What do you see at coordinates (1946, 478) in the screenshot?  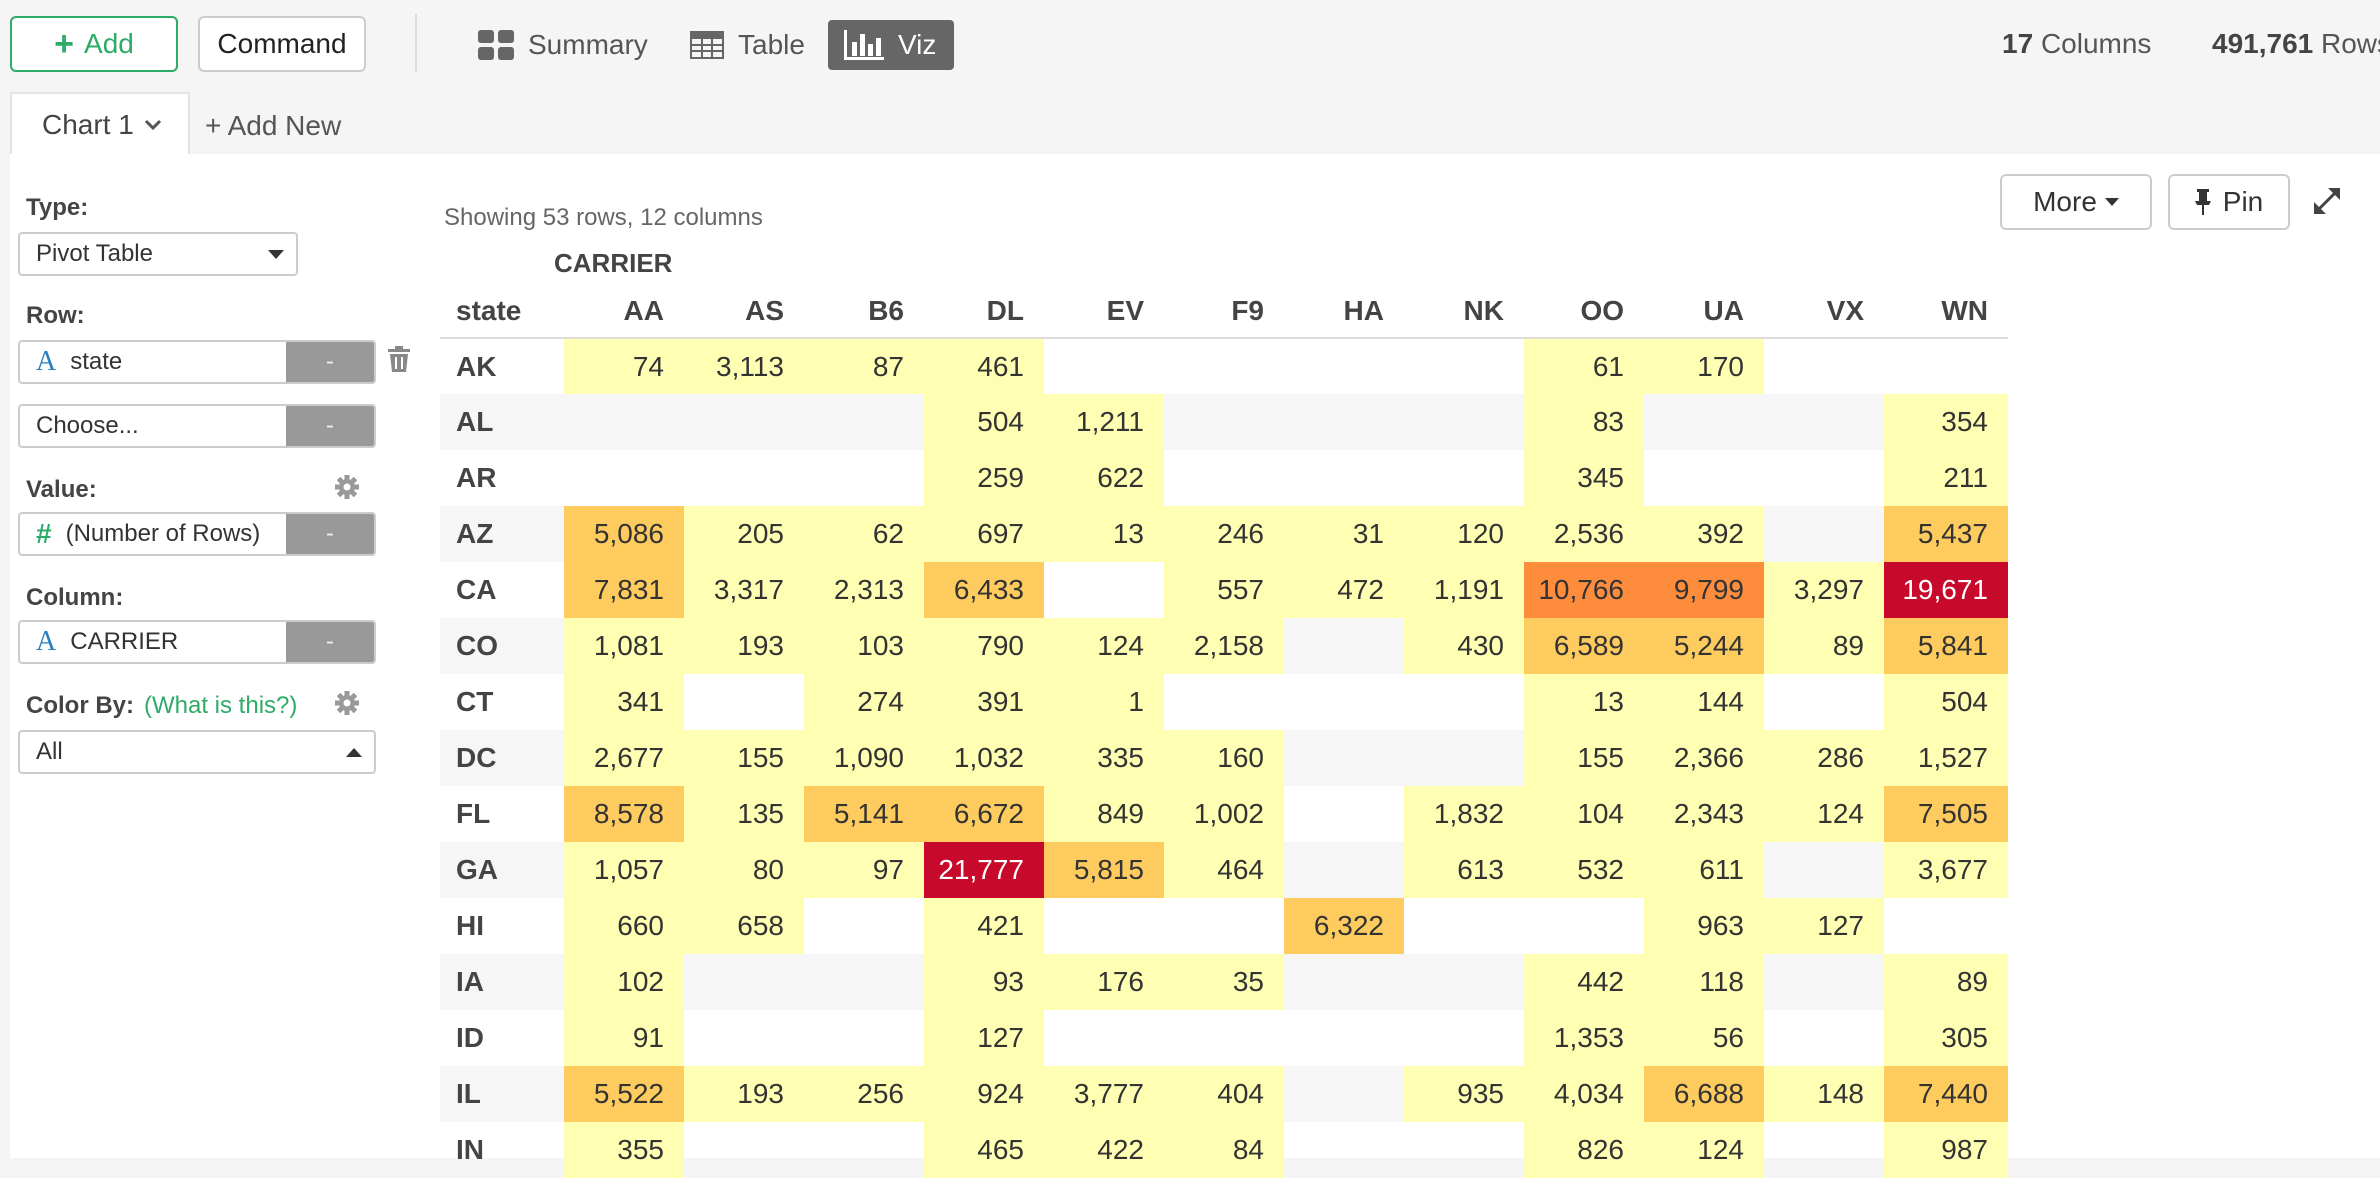 I see `pivot-cell: 211` at bounding box center [1946, 478].